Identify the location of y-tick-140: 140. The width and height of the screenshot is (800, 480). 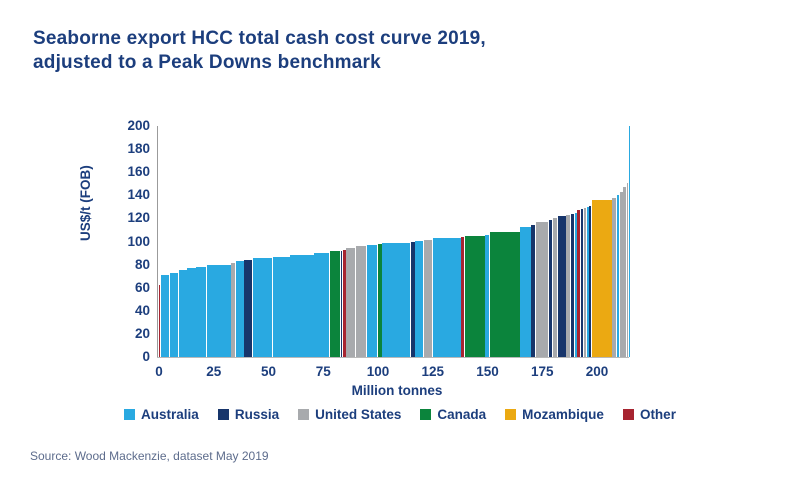
(138, 195).